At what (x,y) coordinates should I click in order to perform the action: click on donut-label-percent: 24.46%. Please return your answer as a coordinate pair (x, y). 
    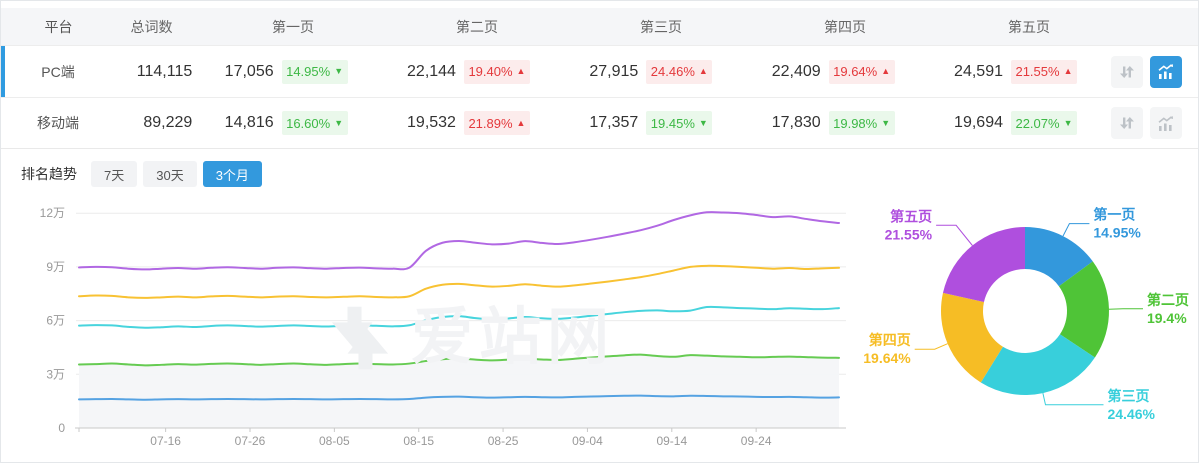
    Looking at the image, I should click on (1131, 414).